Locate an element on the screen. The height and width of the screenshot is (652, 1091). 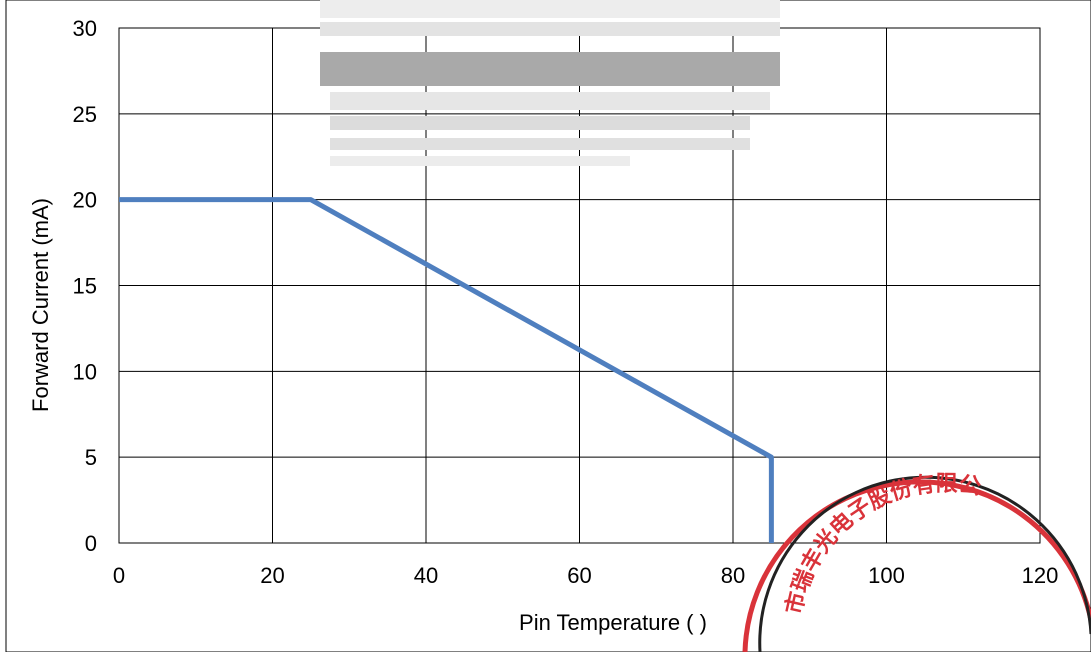
y-tick-label: 0 is located at coordinates (91, 543).